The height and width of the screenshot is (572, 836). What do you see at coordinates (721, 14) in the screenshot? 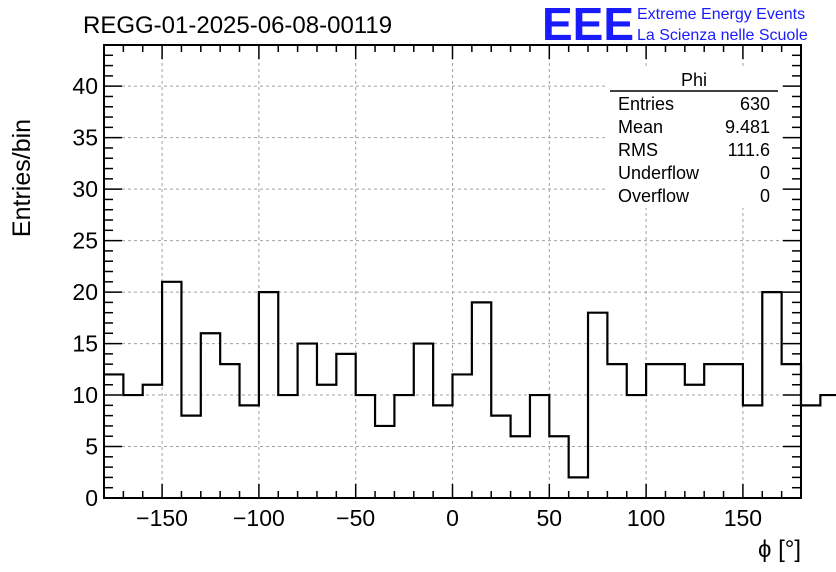
I see `logo-line1: Extreme Energy Events` at bounding box center [721, 14].